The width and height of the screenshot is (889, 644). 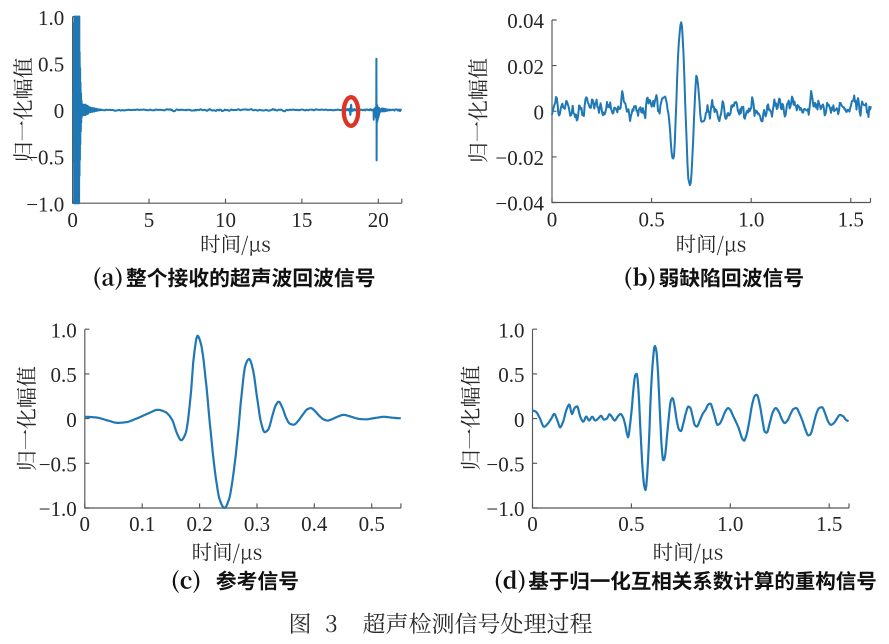 I want to click on svg-text: 5, so click(x=149, y=220).